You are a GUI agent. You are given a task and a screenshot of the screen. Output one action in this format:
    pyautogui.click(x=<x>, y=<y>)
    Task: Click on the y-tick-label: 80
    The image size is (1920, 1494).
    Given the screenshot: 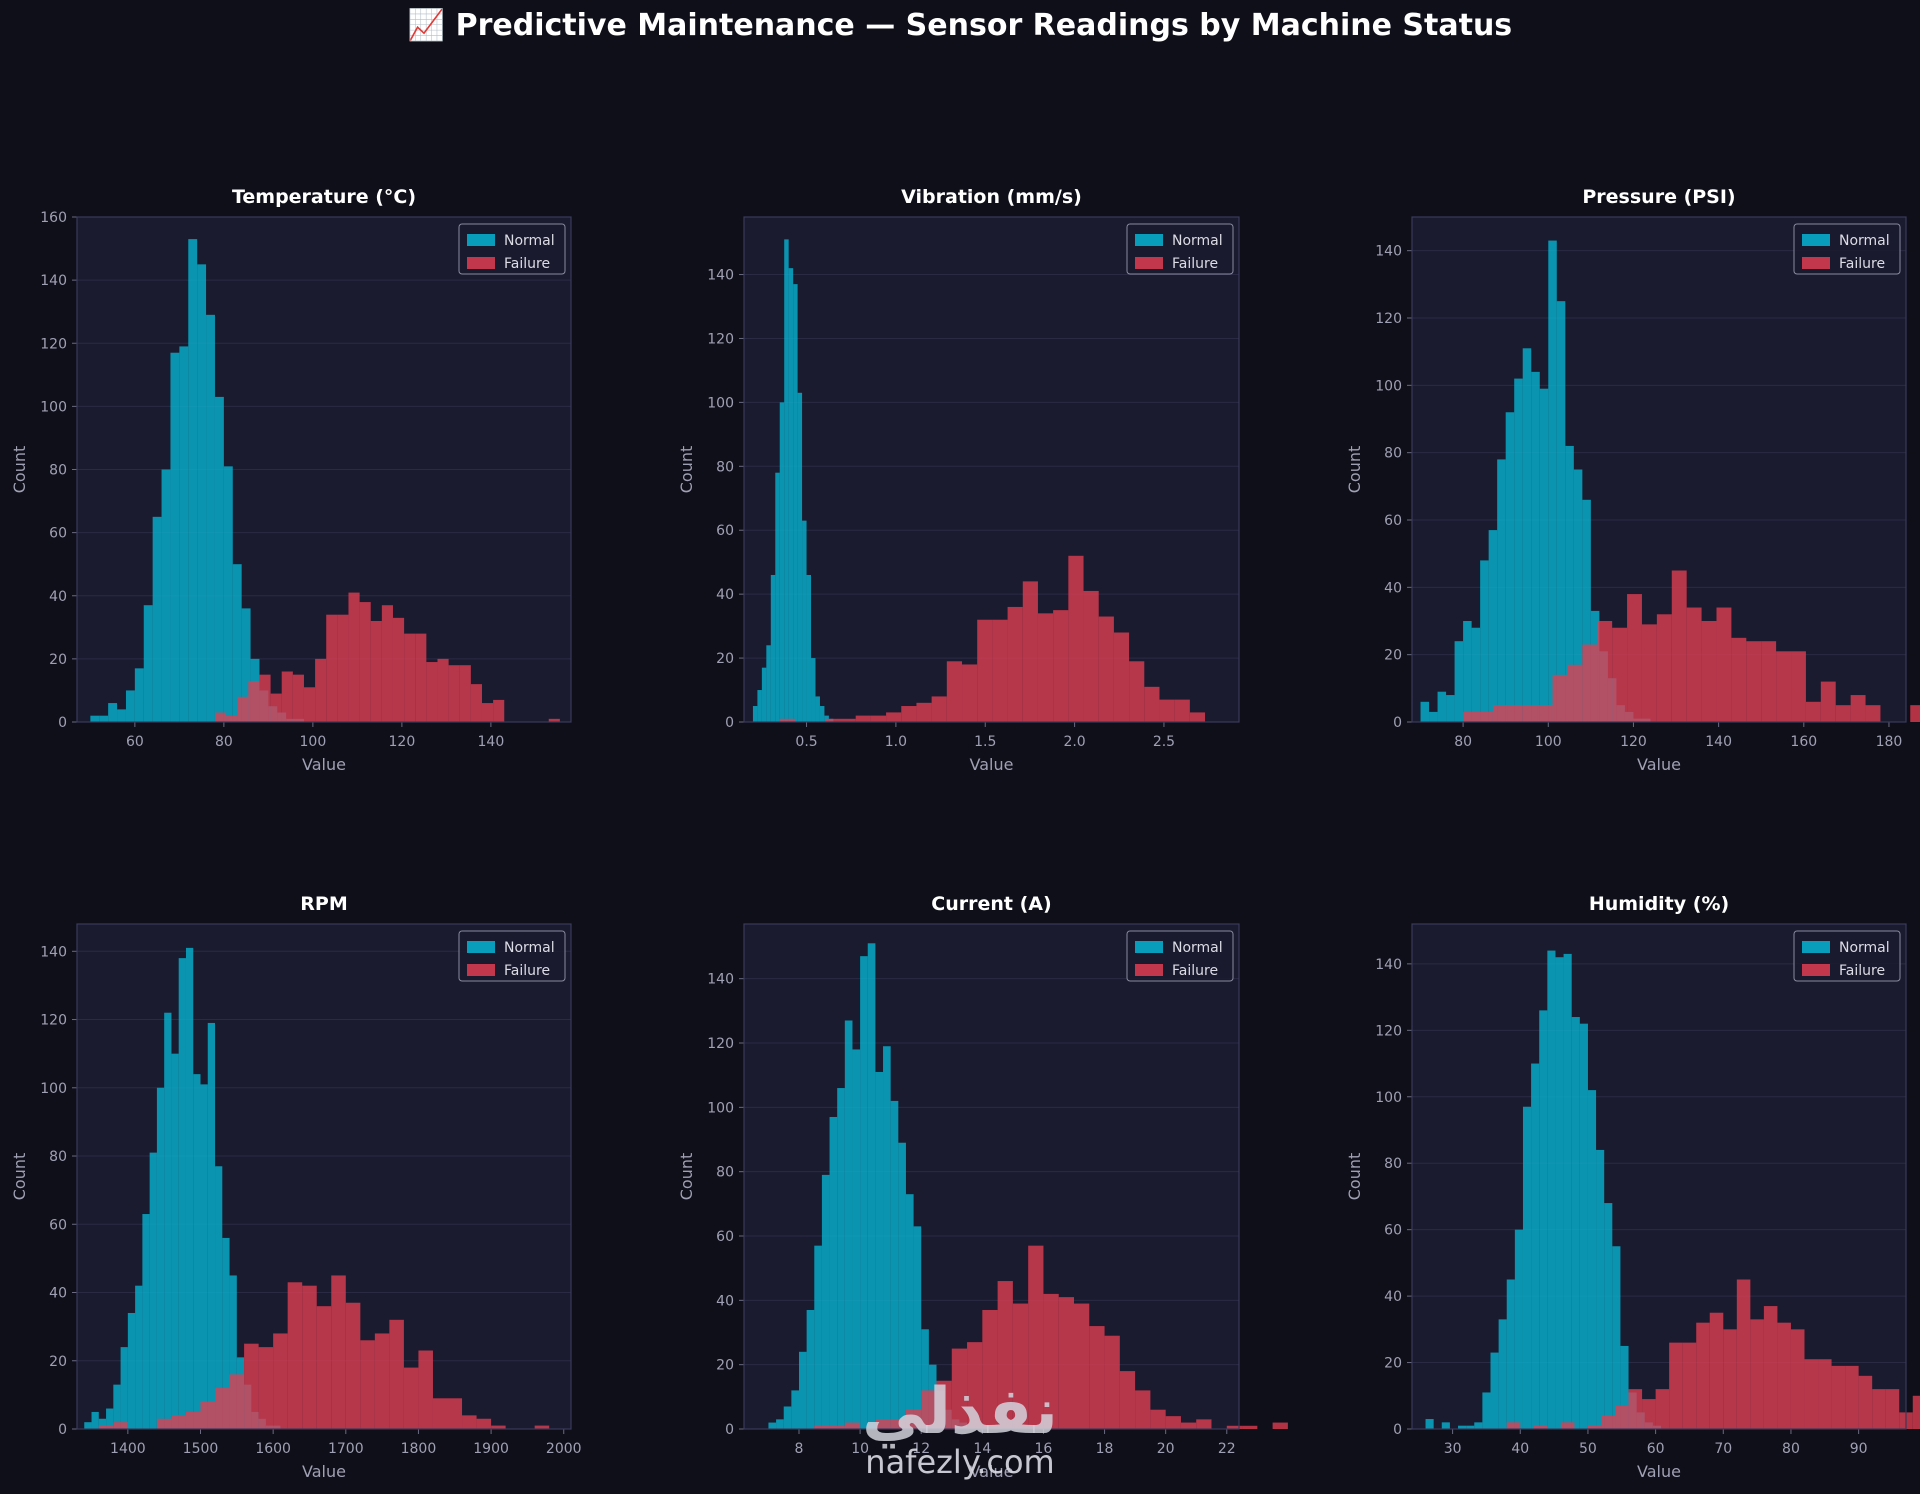 What is the action you would take?
    pyautogui.click(x=725, y=467)
    